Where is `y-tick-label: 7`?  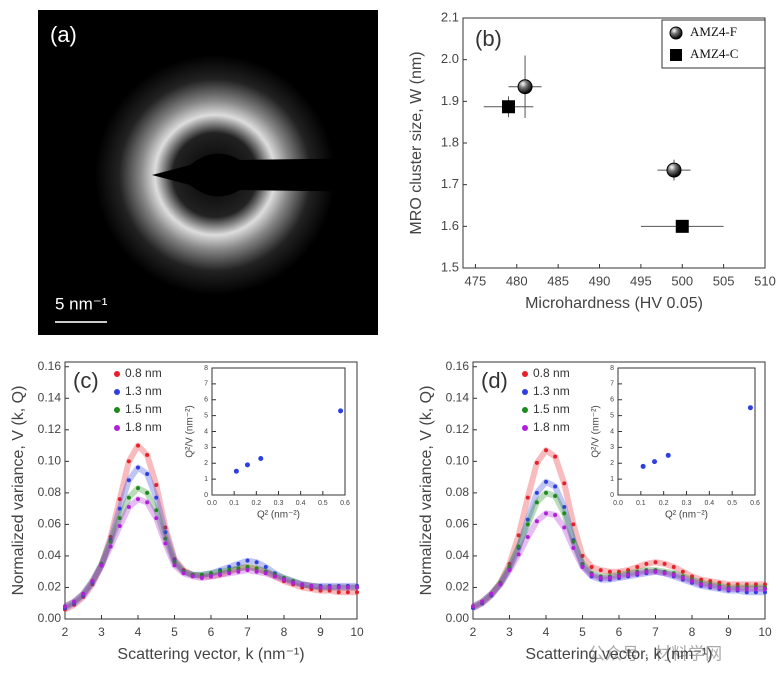 y-tick-label: 7 is located at coordinates (612, 384).